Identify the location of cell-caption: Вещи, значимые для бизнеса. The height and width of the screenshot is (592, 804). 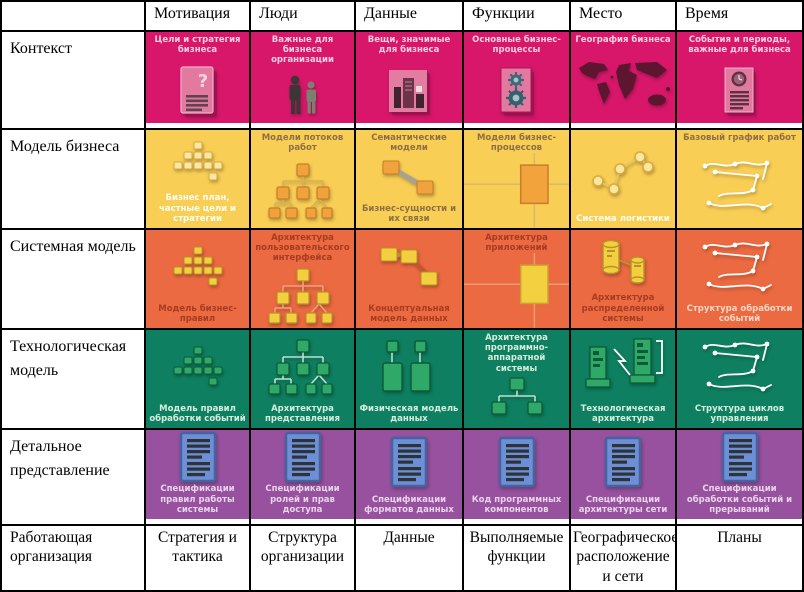
(409, 45).